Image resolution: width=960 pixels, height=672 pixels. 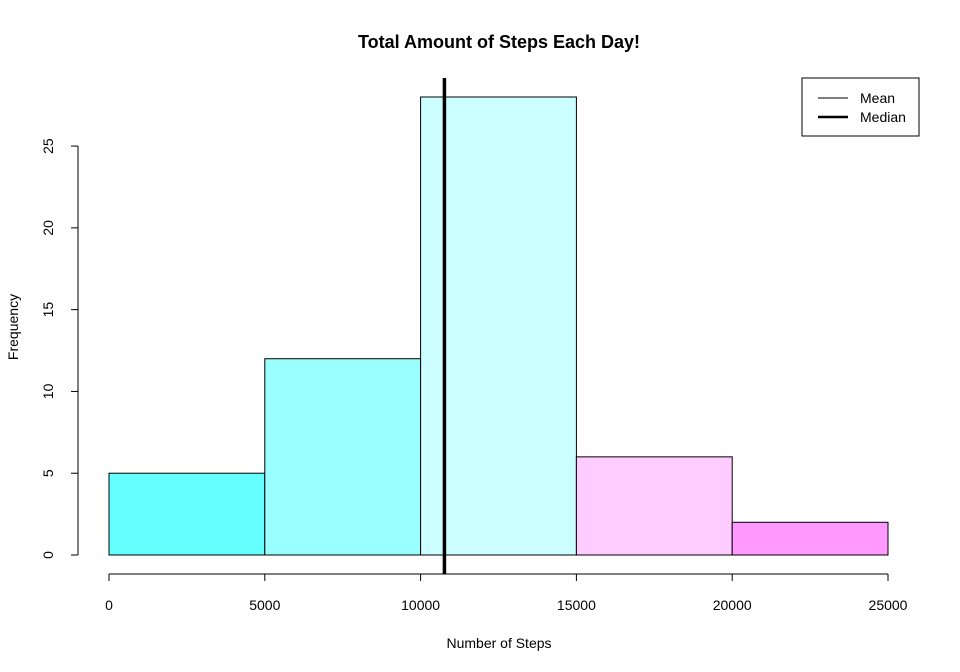 I want to click on x-tick-label-0: 0, so click(x=109, y=605).